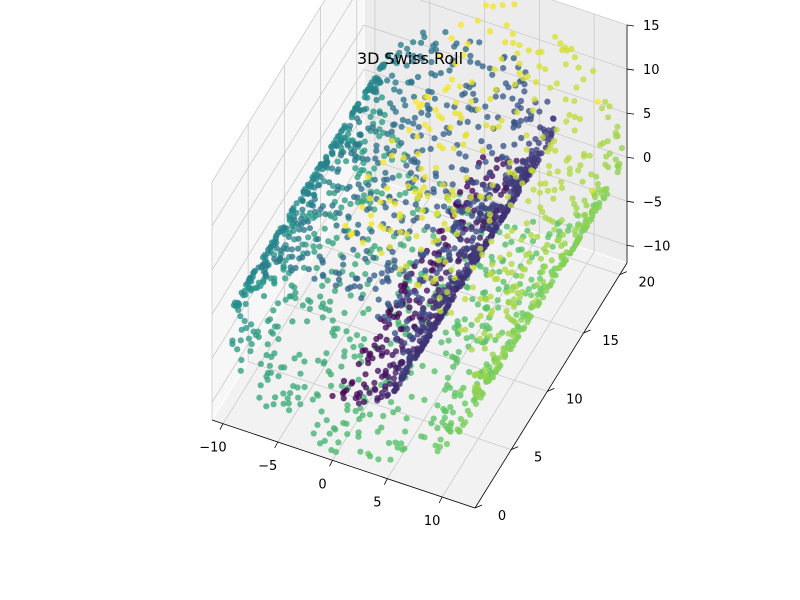  Describe the element at coordinates (652, 202) in the screenshot. I see `z-tick-label: −5` at that location.